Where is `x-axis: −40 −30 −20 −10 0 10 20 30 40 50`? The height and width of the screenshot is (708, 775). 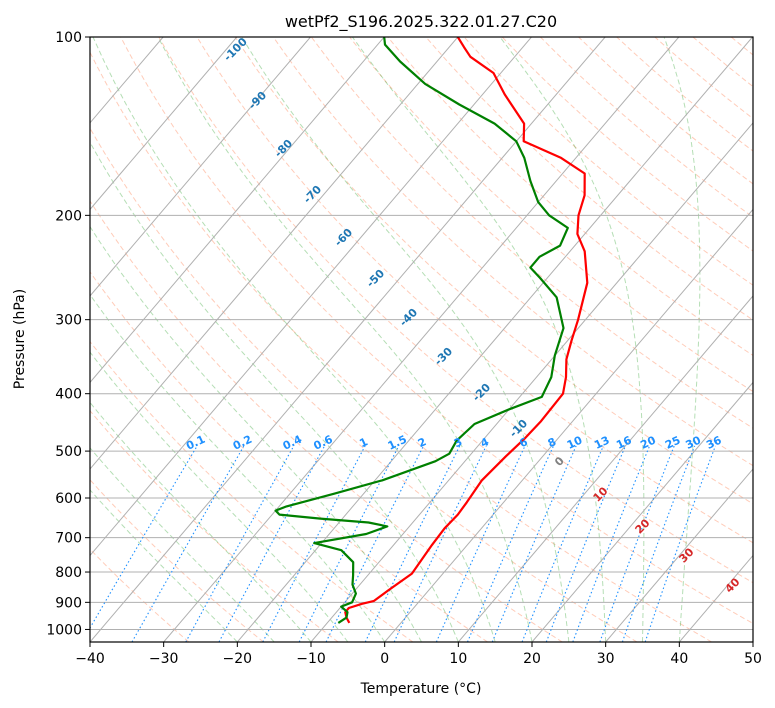 x-axis: −40 −30 −20 −10 0 10 20 30 40 50 is located at coordinates (418, 654).